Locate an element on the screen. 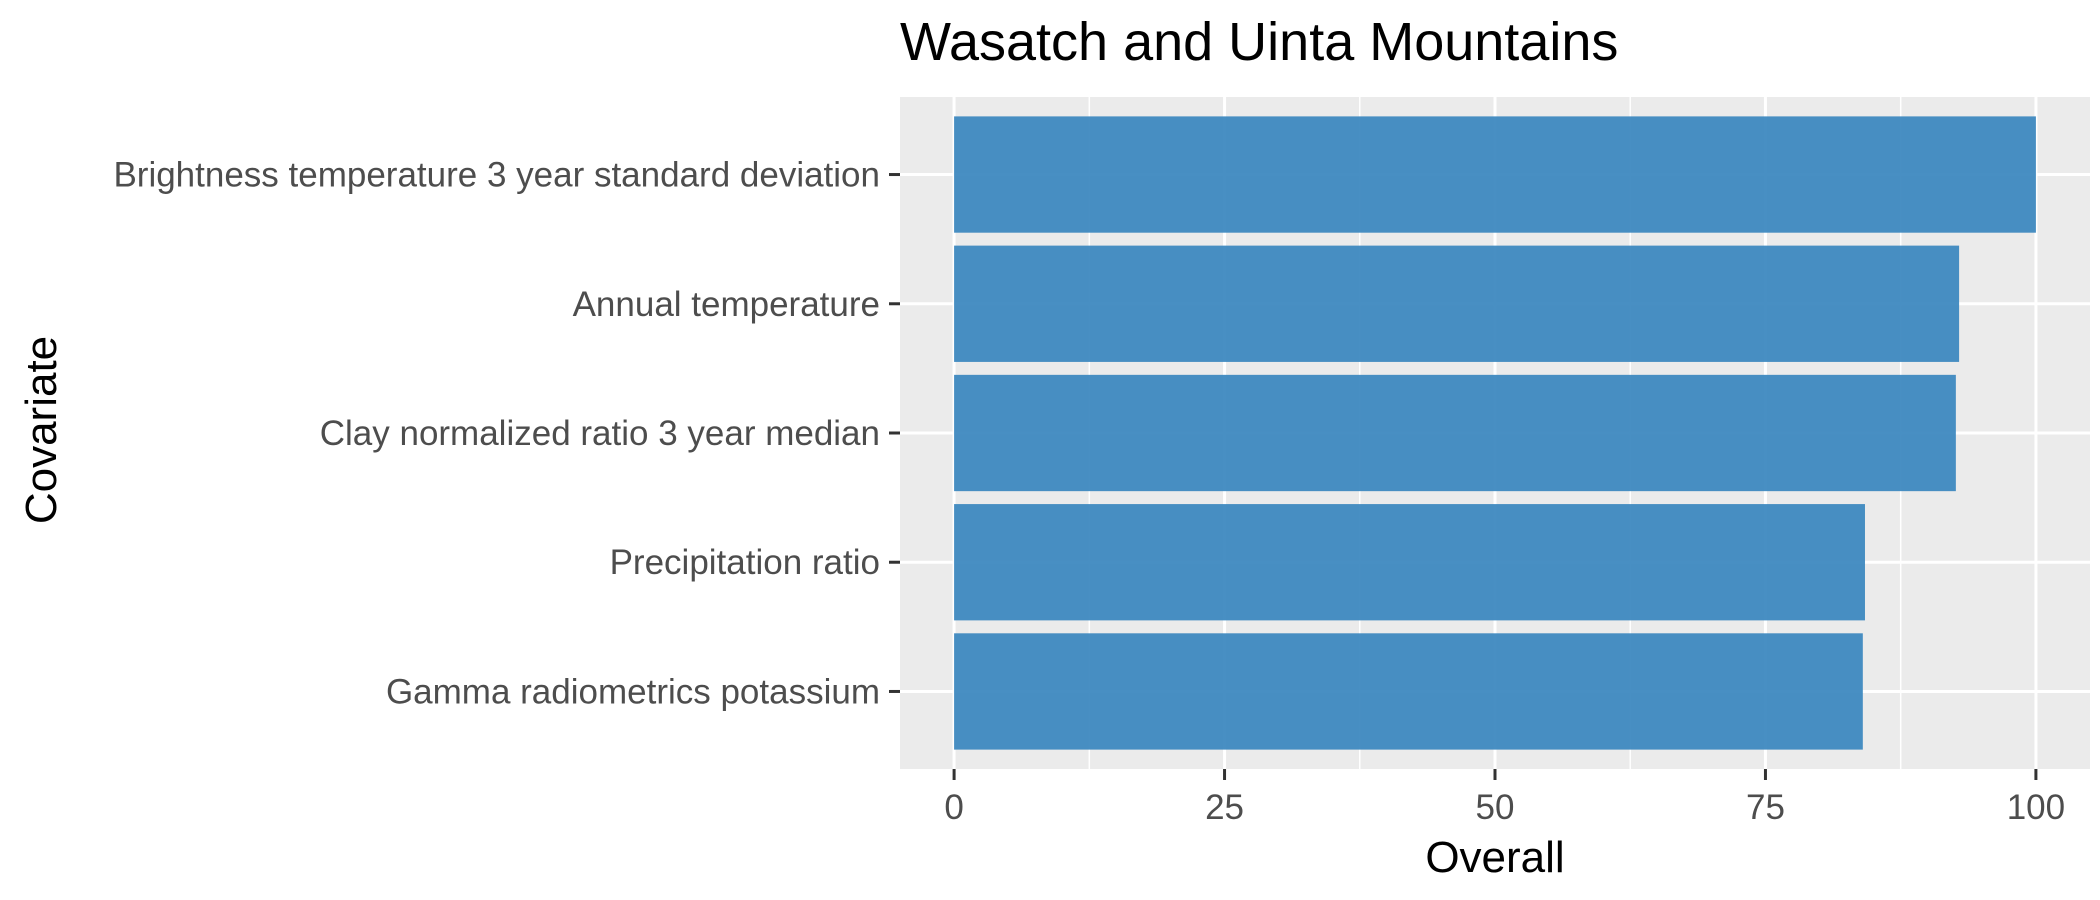  chart-title: Wasatch and Uinta Mountains is located at coordinates (1259, 42).